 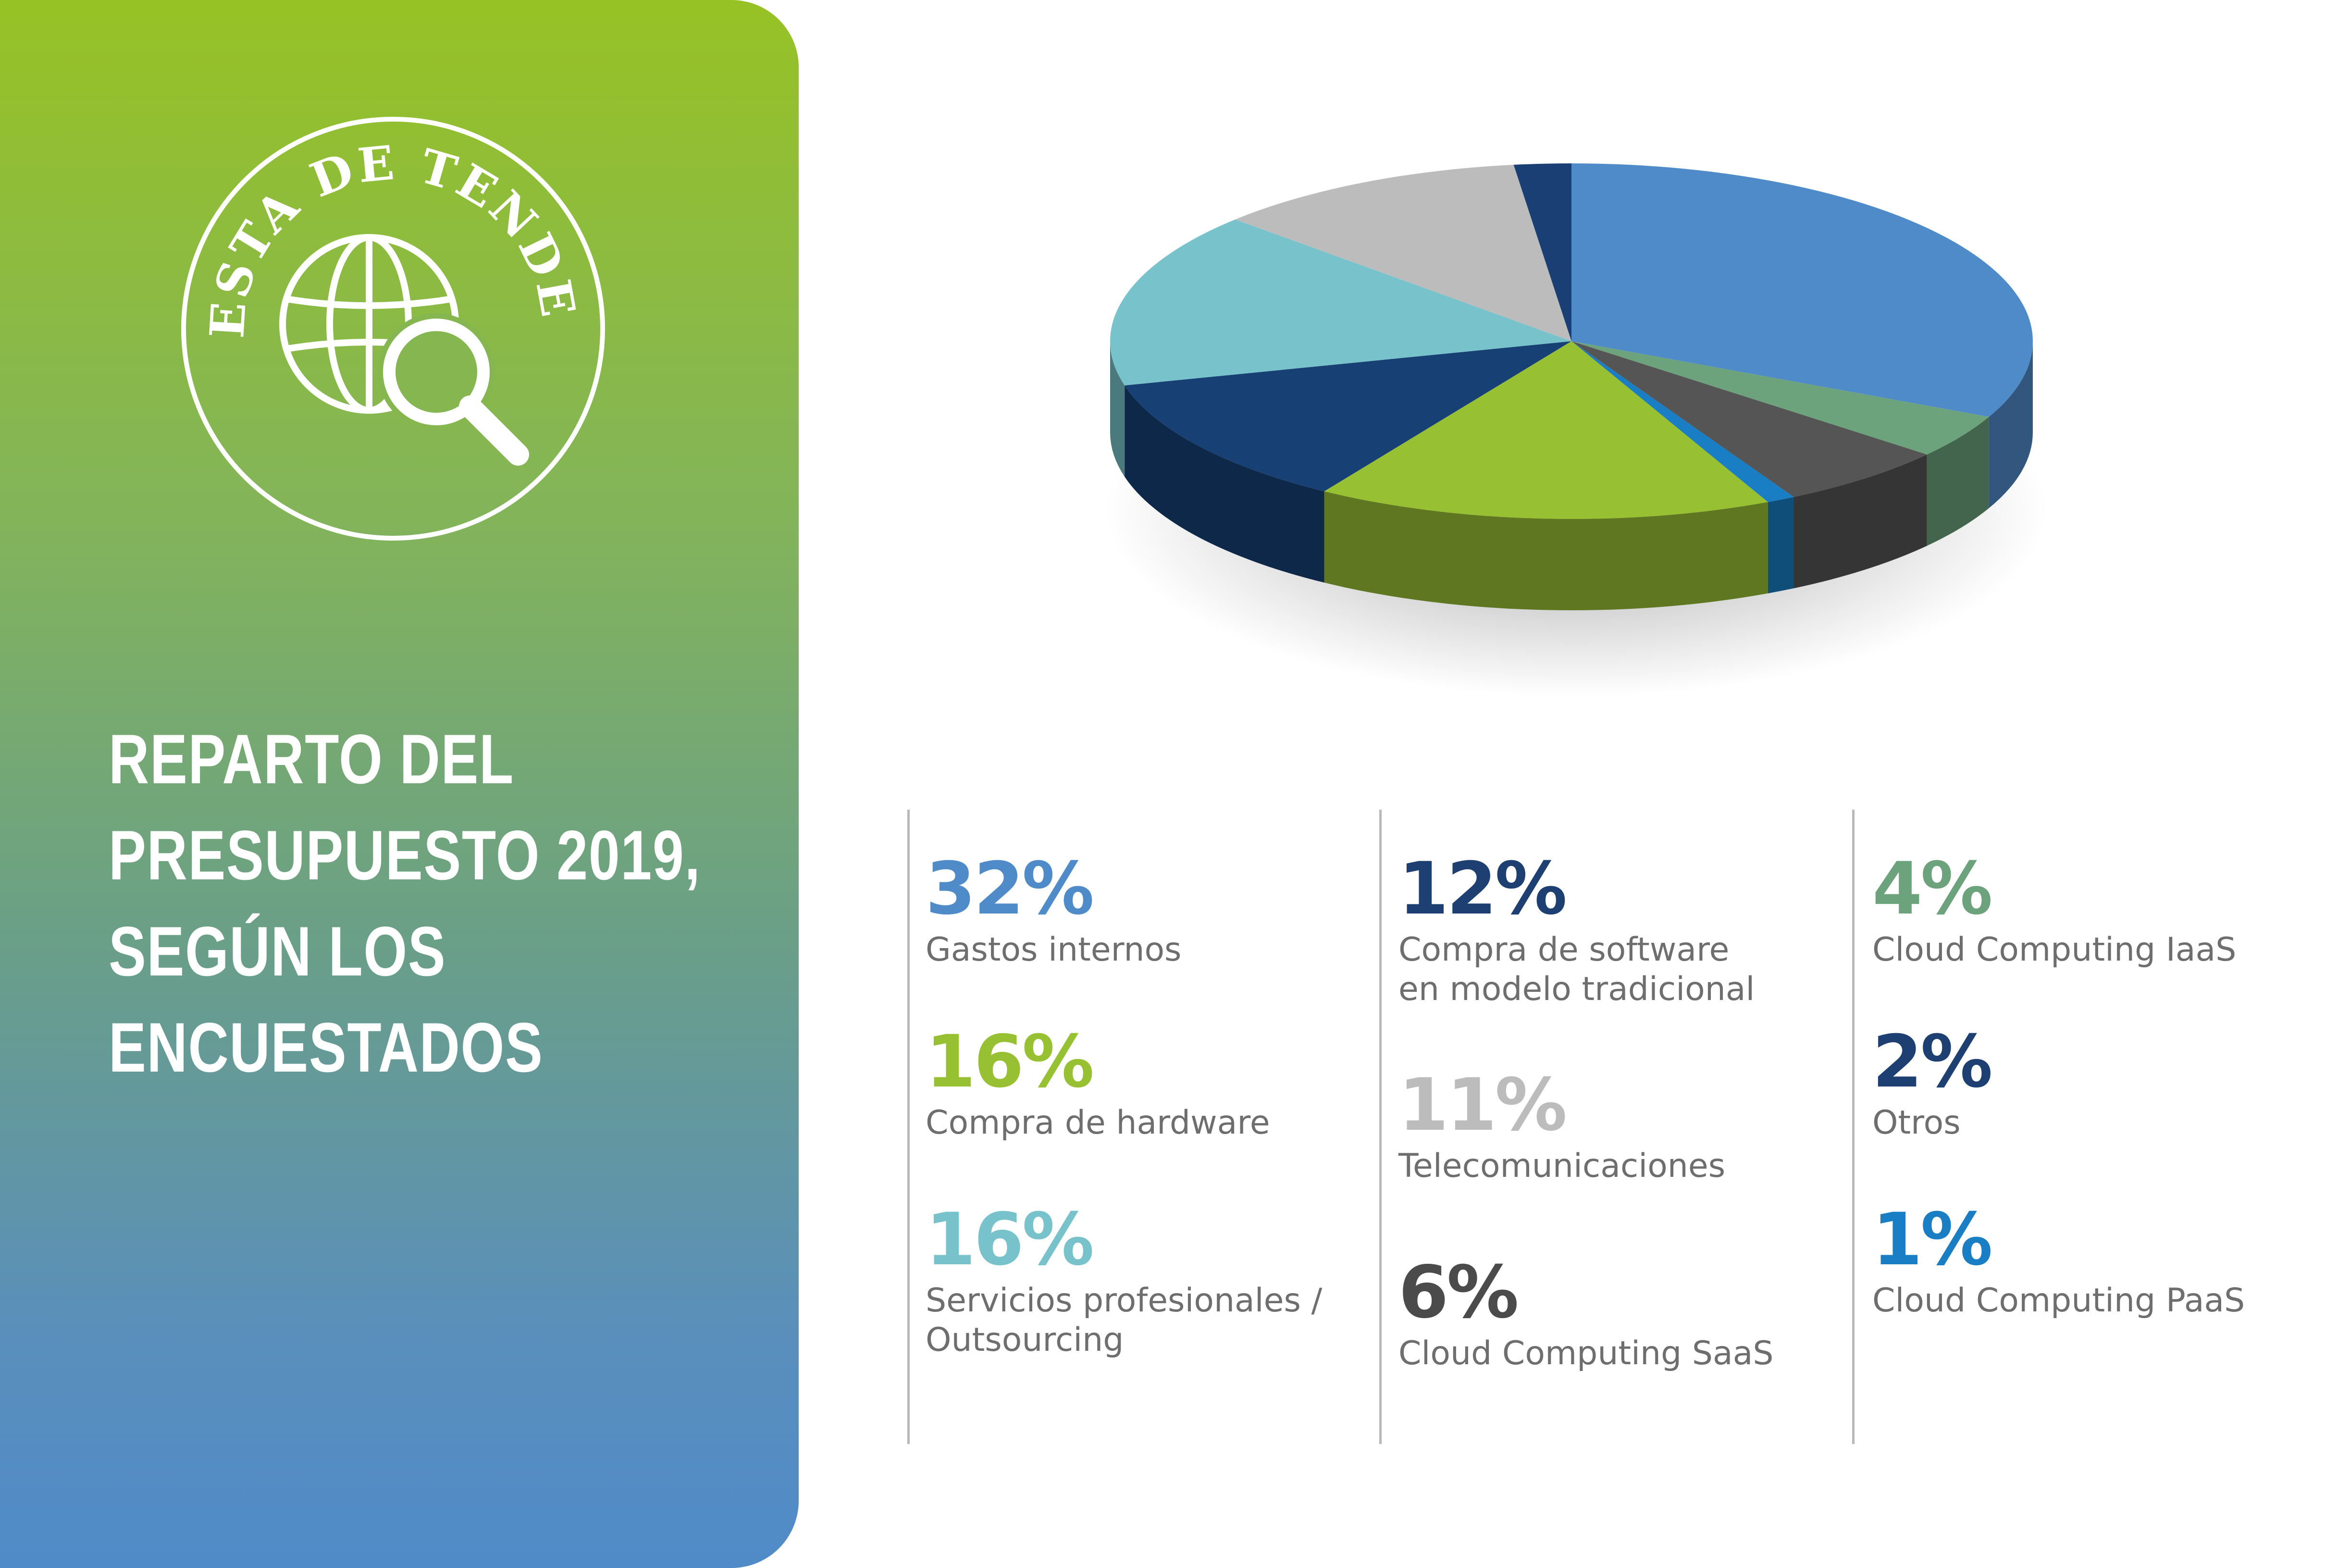 I want to click on legend-label-line: Cloud Computing IaaS, so click(x=2054, y=950).